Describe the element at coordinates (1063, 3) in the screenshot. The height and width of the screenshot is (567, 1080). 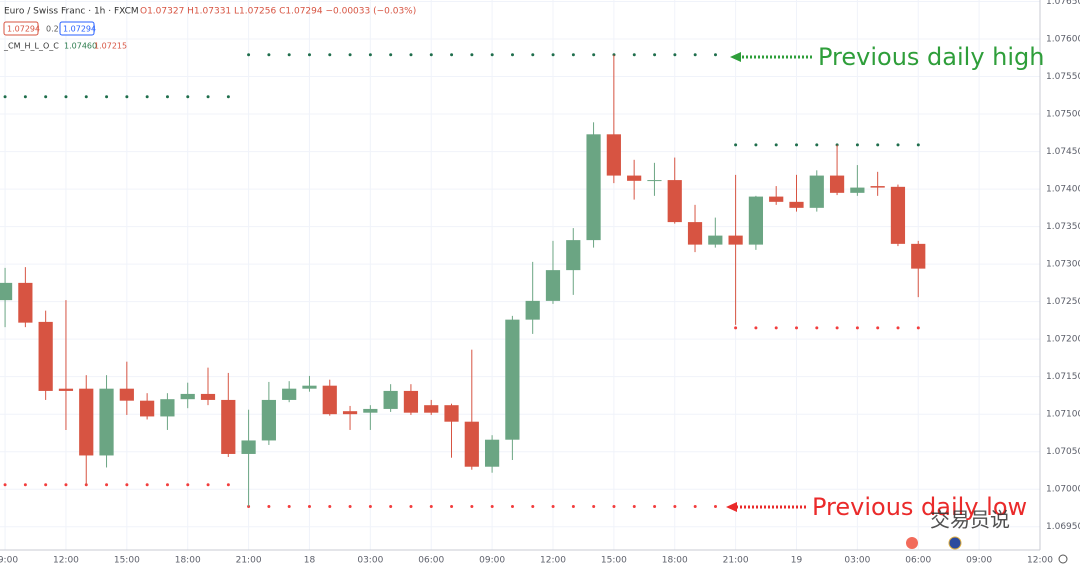
I see `y-tick-label: 1.07650` at that location.